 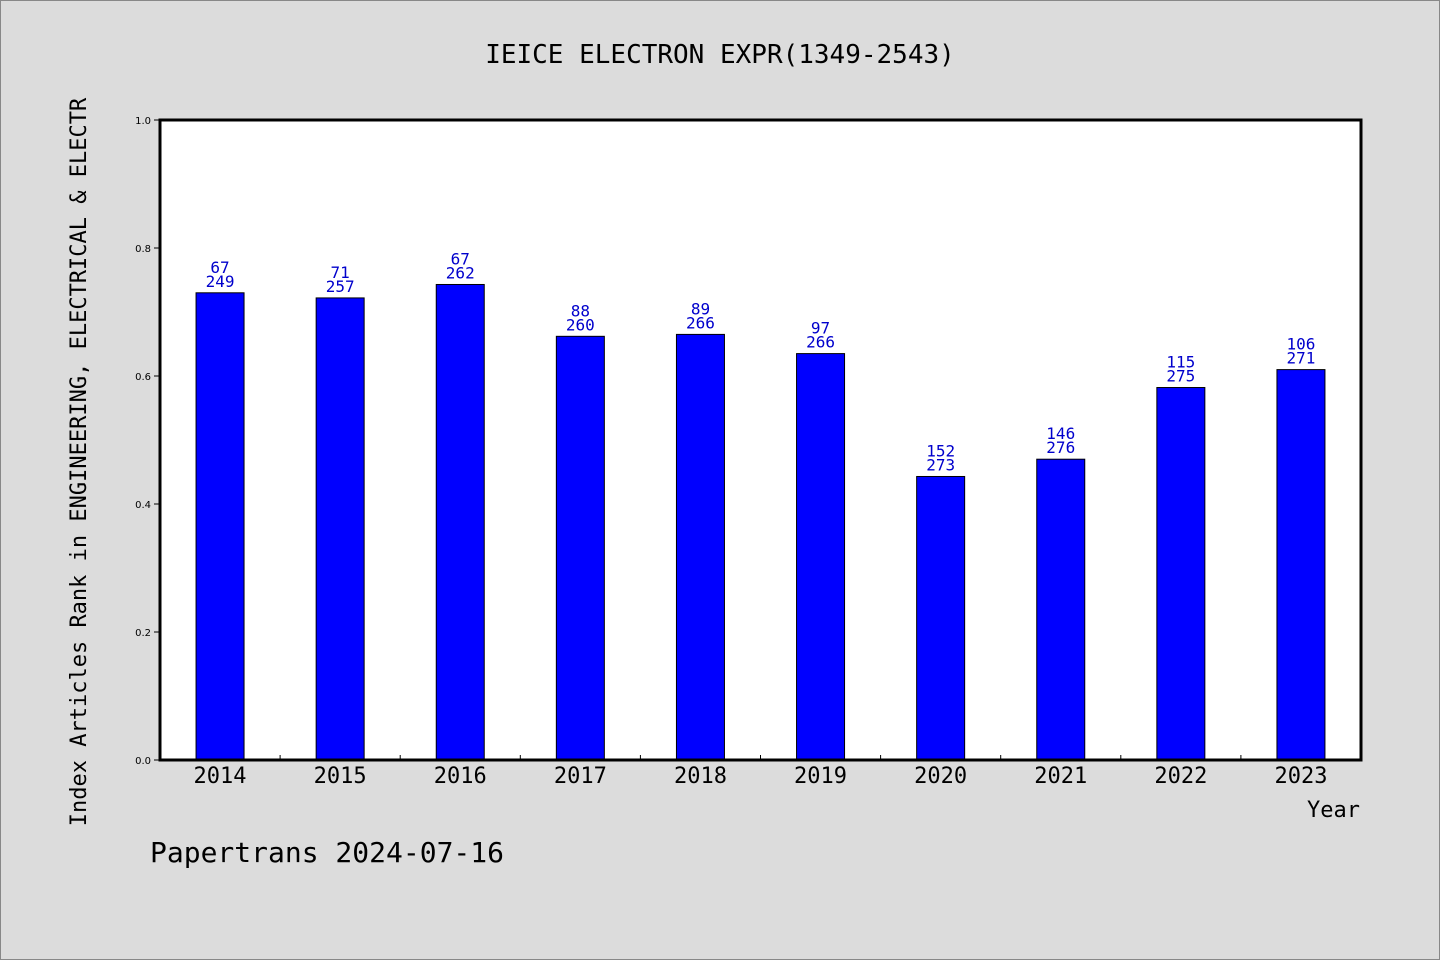 I want to click on x-tick-label-2014: 2014, so click(x=220, y=776).